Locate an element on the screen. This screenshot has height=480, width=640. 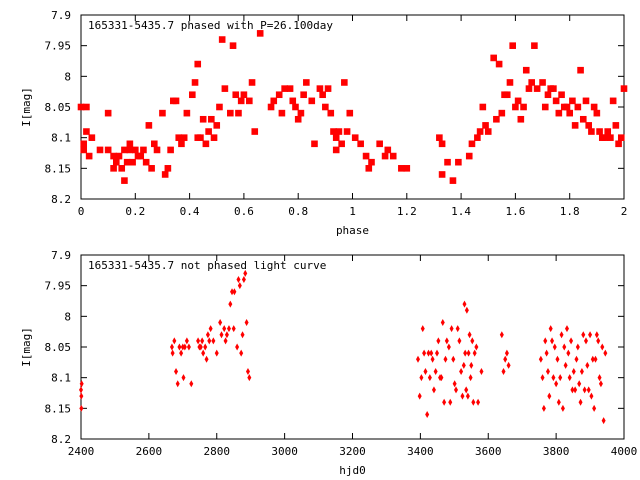
chart-title: 165331-5435.7 phased with P=26.100day is located at coordinates (210, 25).